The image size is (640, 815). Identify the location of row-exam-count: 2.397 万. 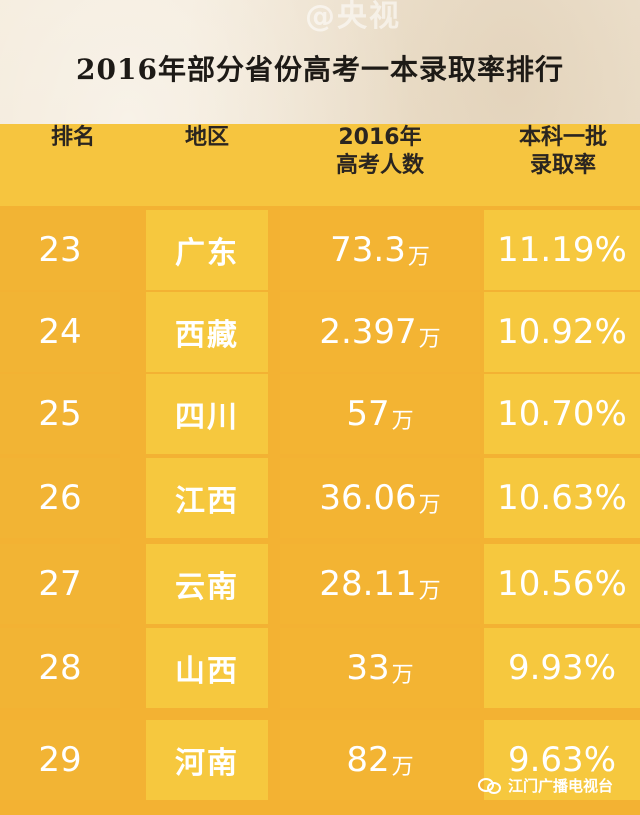
(380, 332).